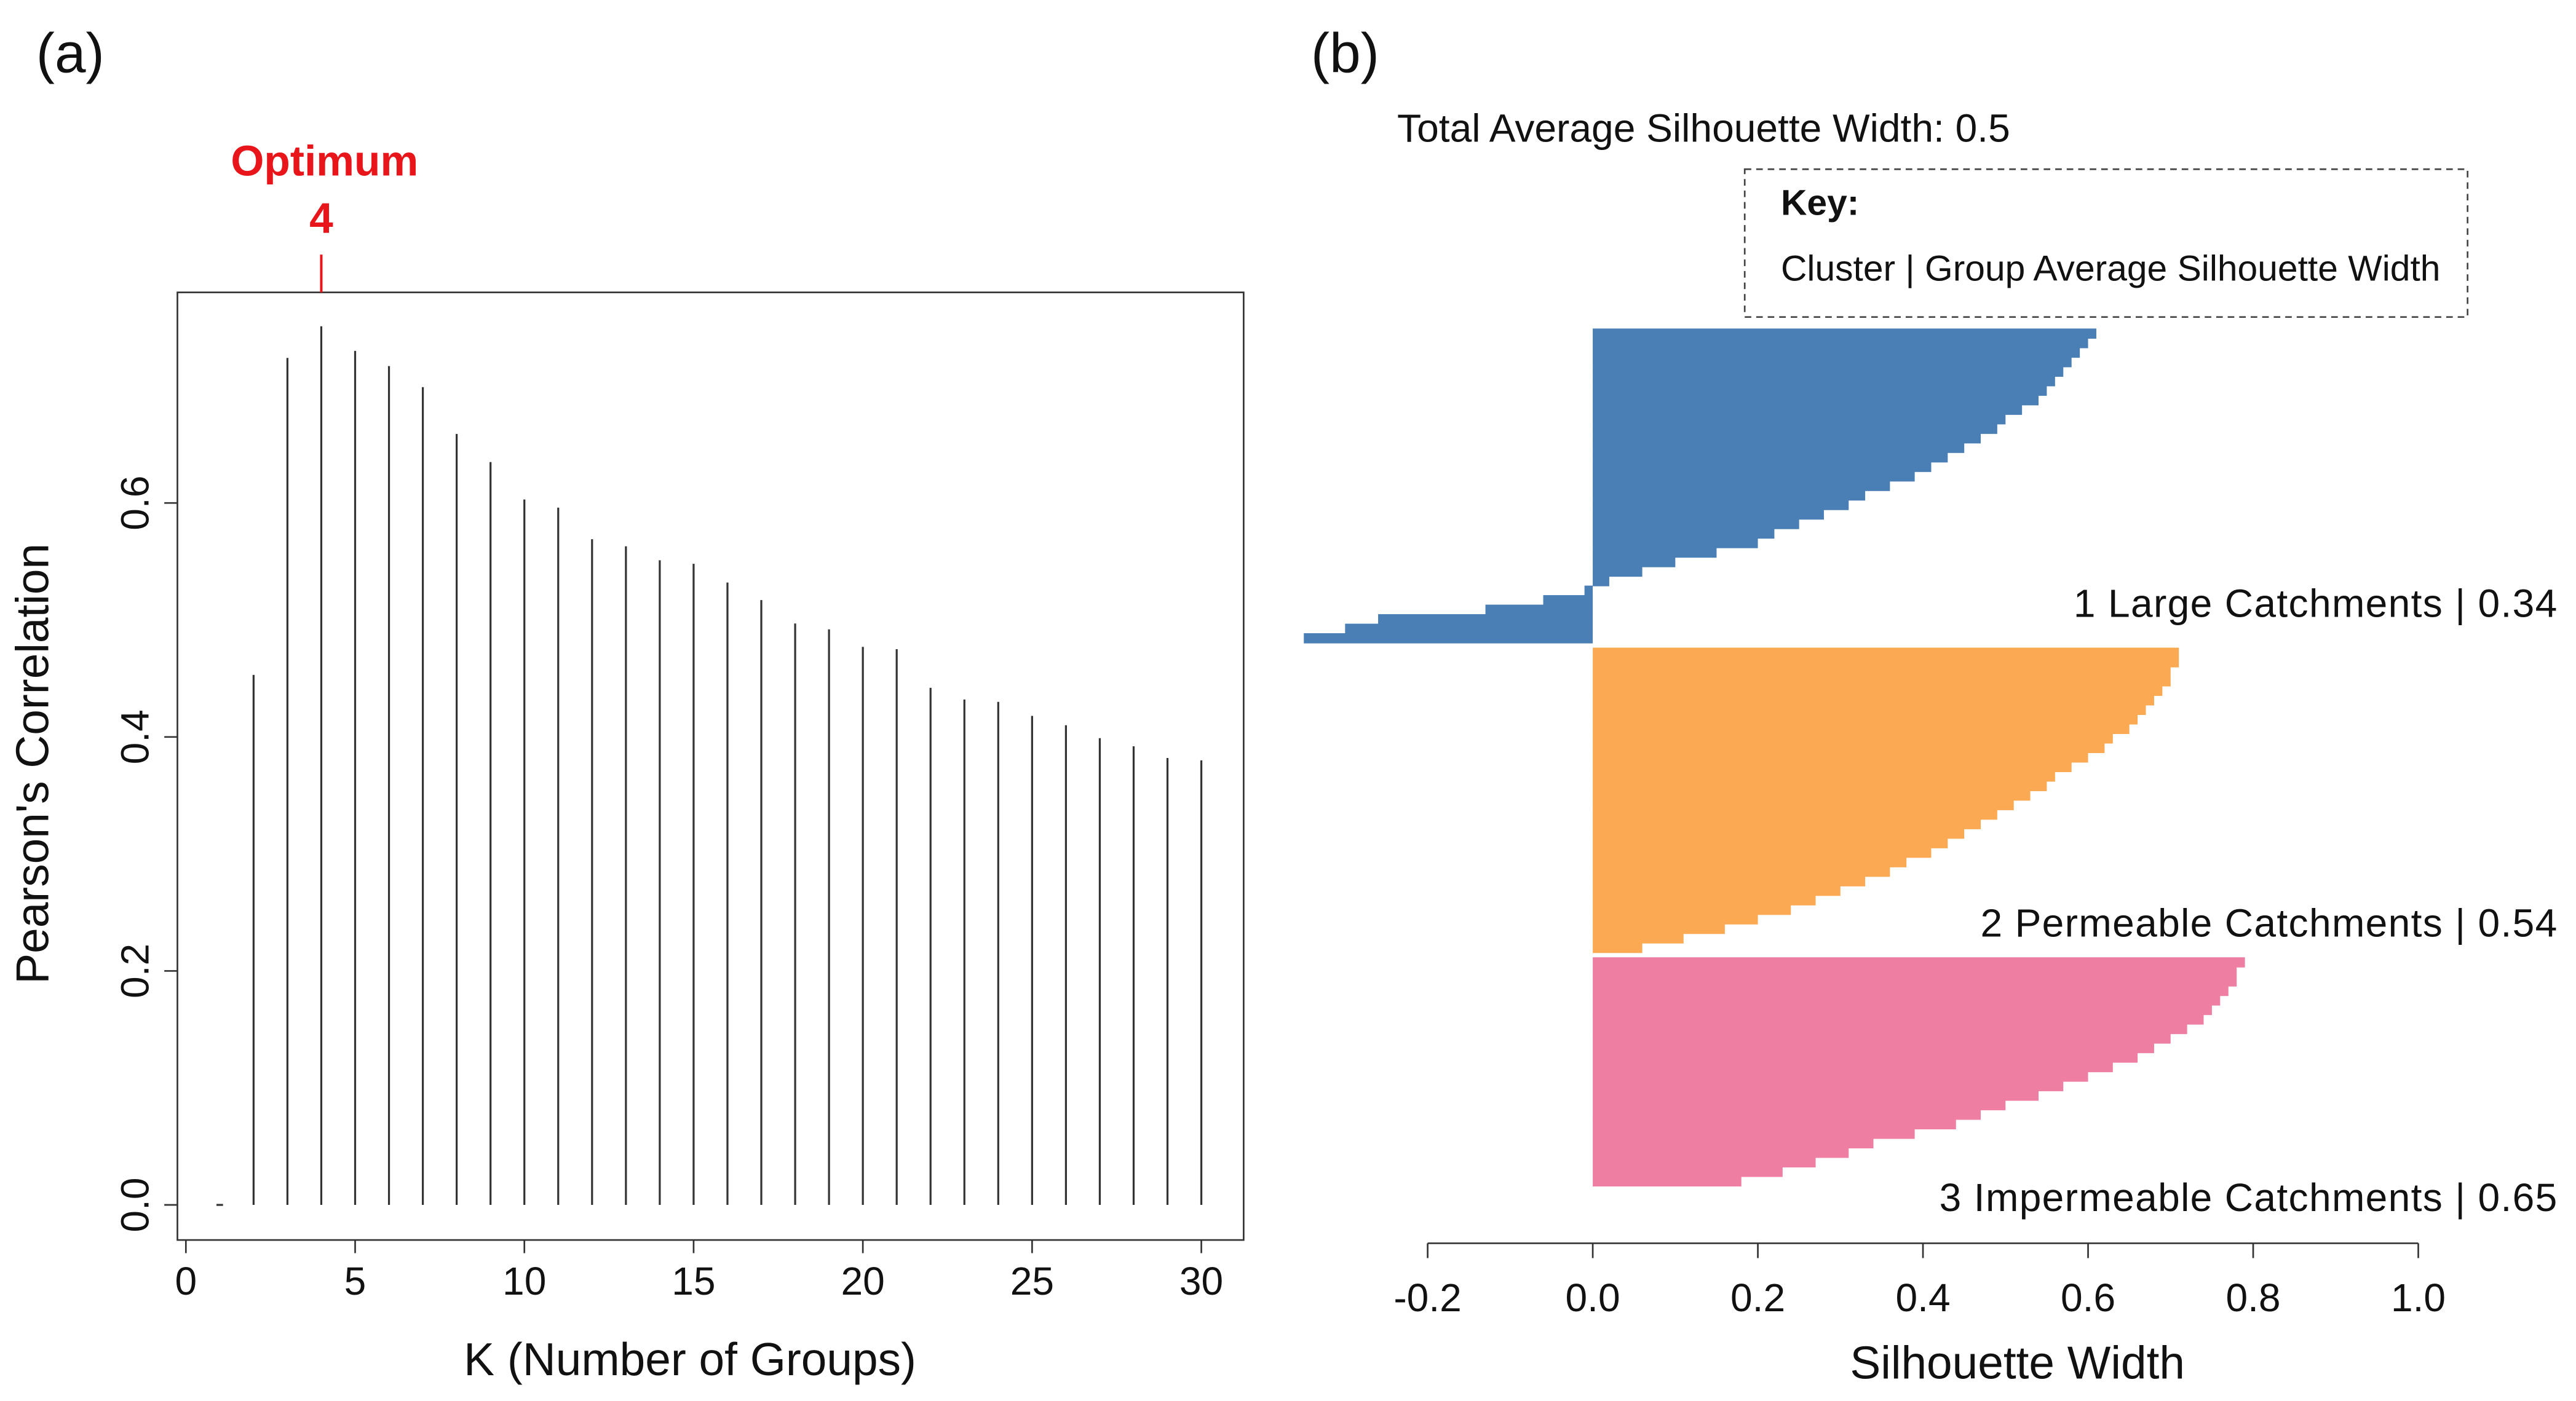  I want to click on panel-label: (a), so click(70, 54).